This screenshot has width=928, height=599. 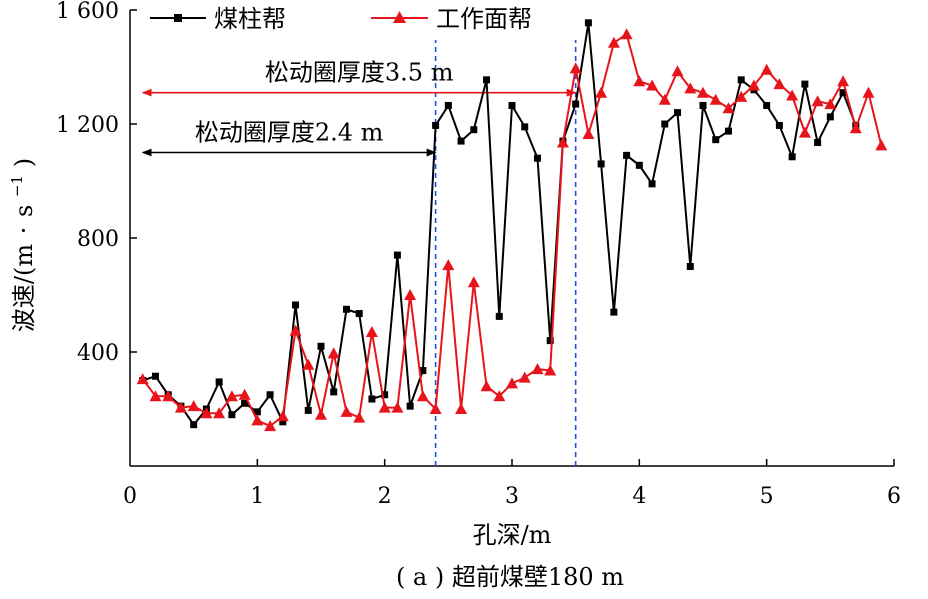 I want to click on y-axis-title-superscript: −1, so click(x=17, y=186).